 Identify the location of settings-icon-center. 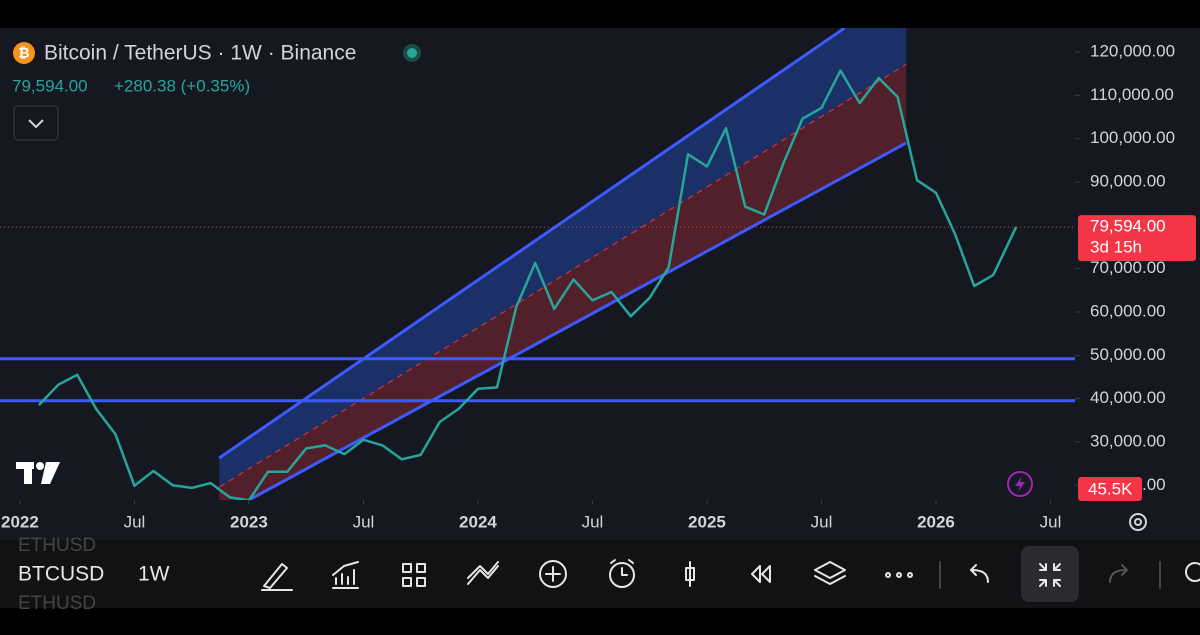
(1138, 522).